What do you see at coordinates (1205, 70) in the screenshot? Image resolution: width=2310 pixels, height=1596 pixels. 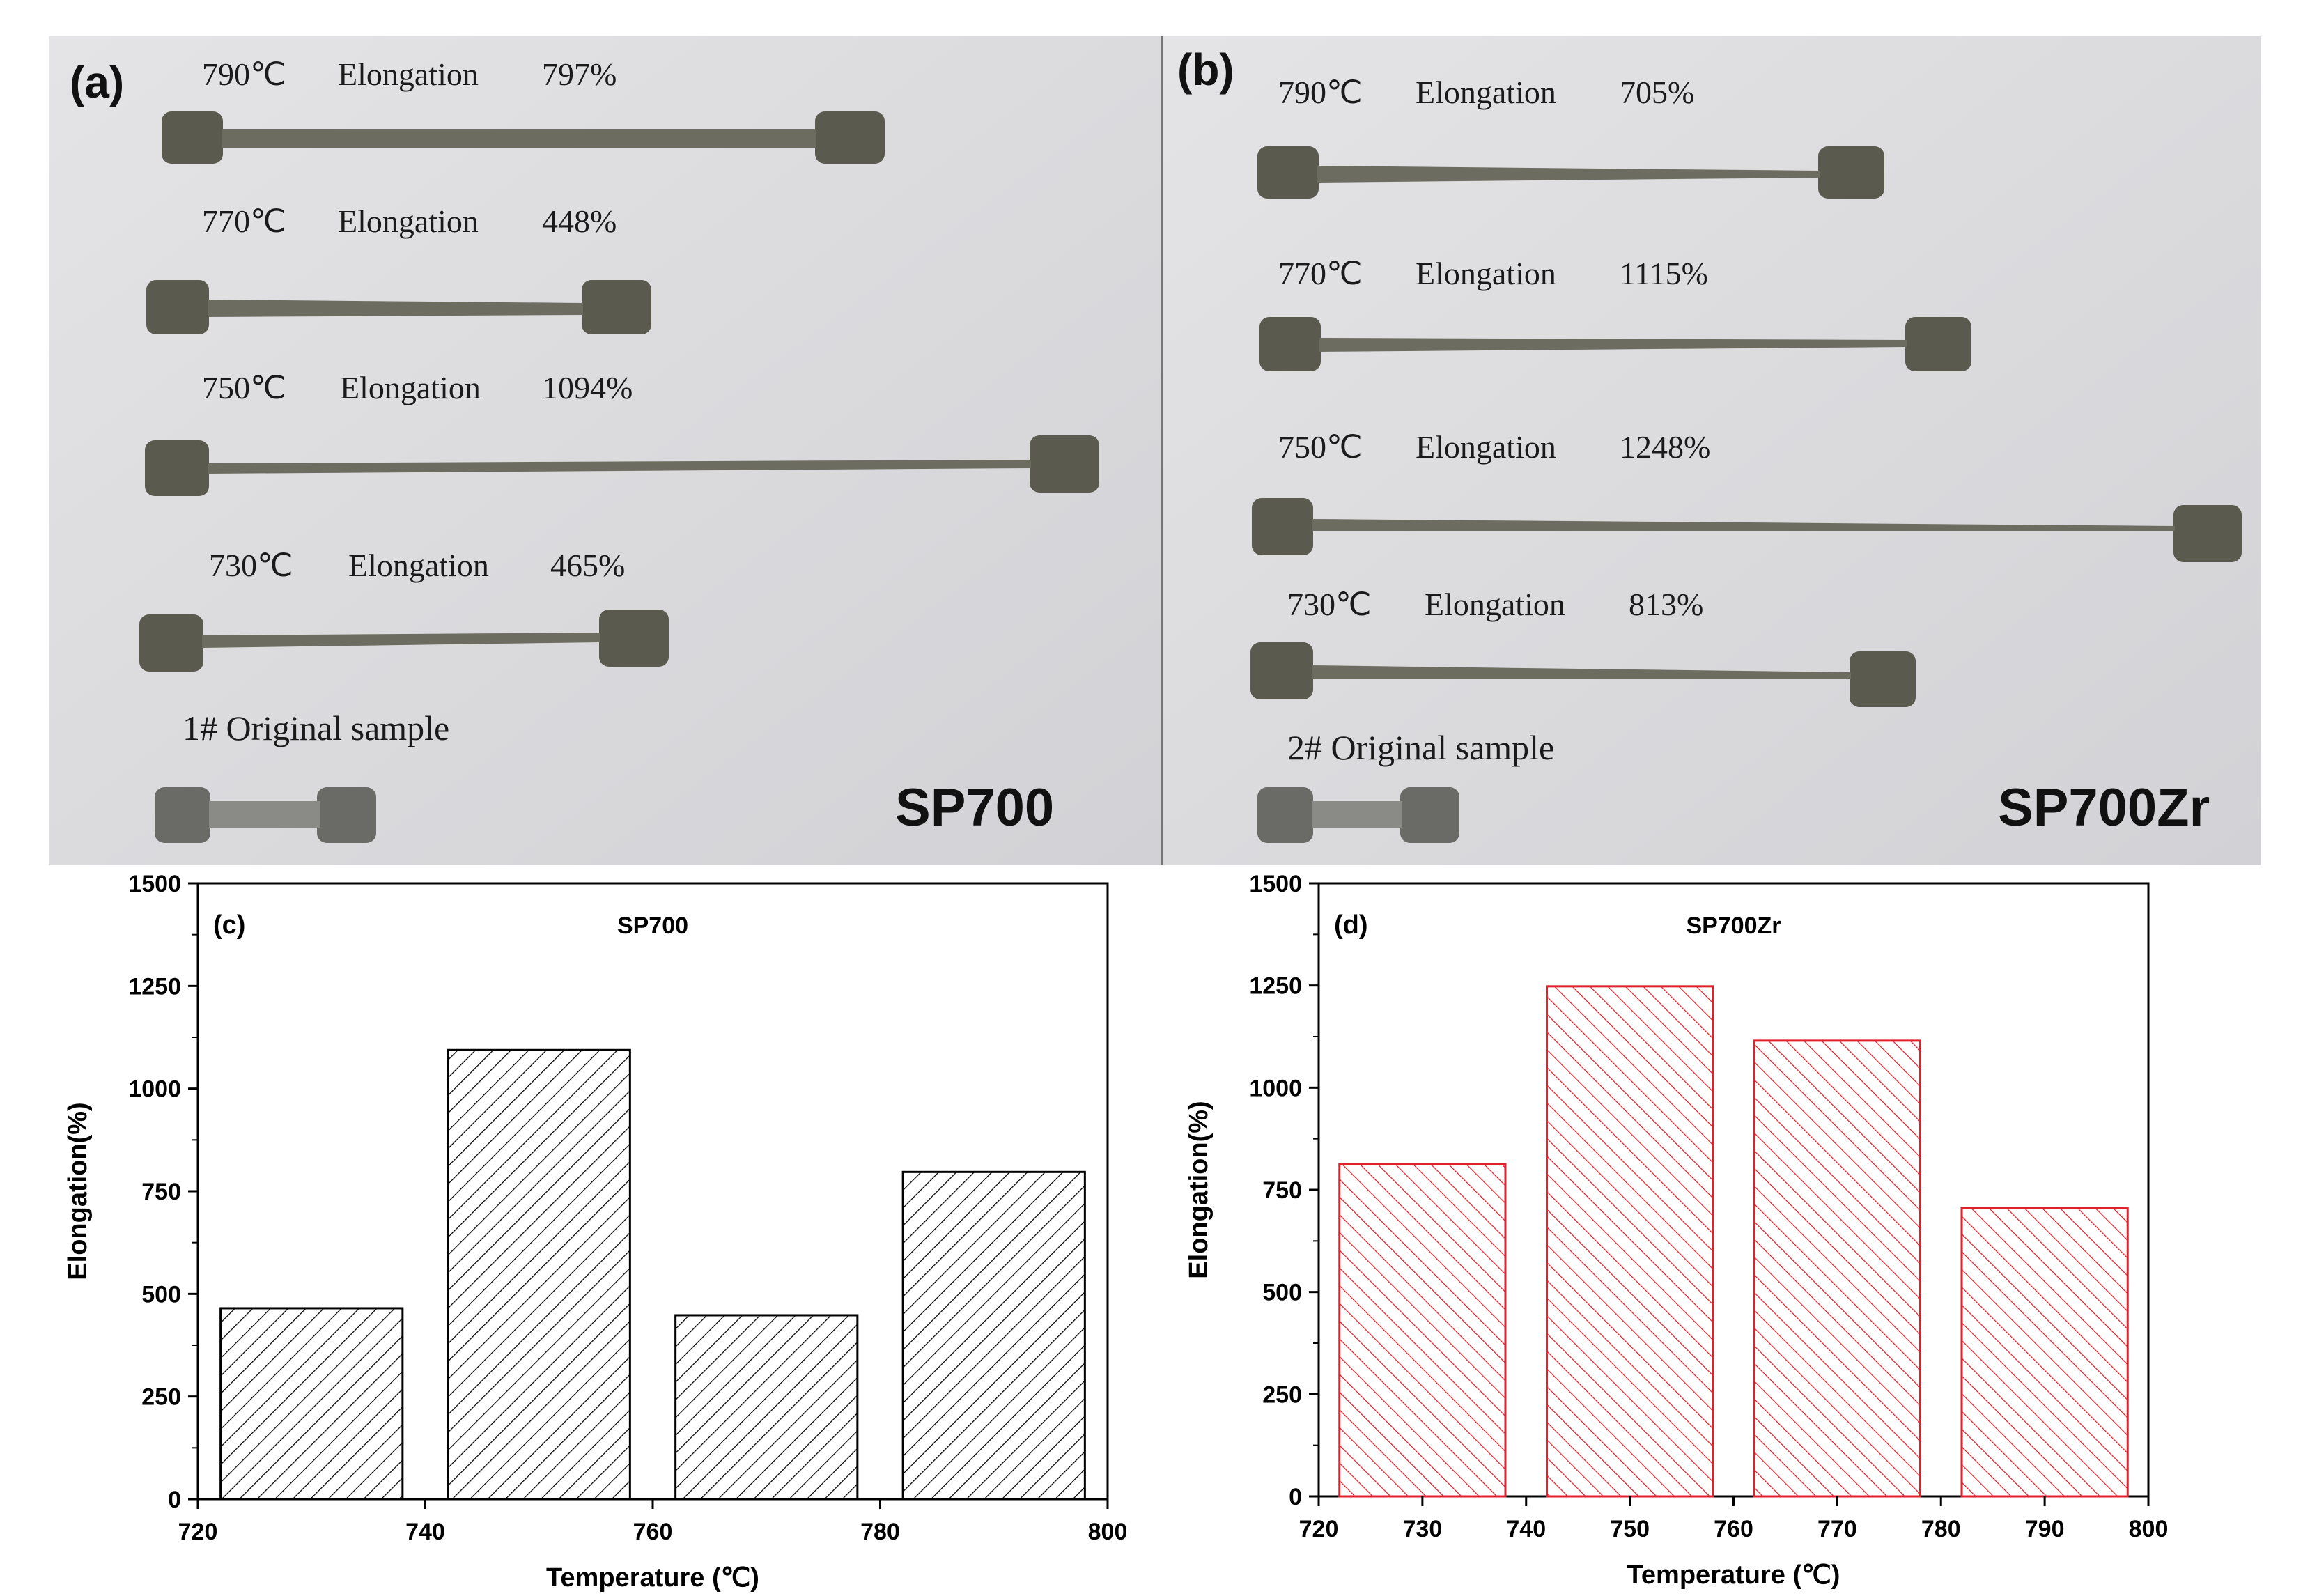 I see `panel-label-b: (b)` at bounding box center [1205, 70].